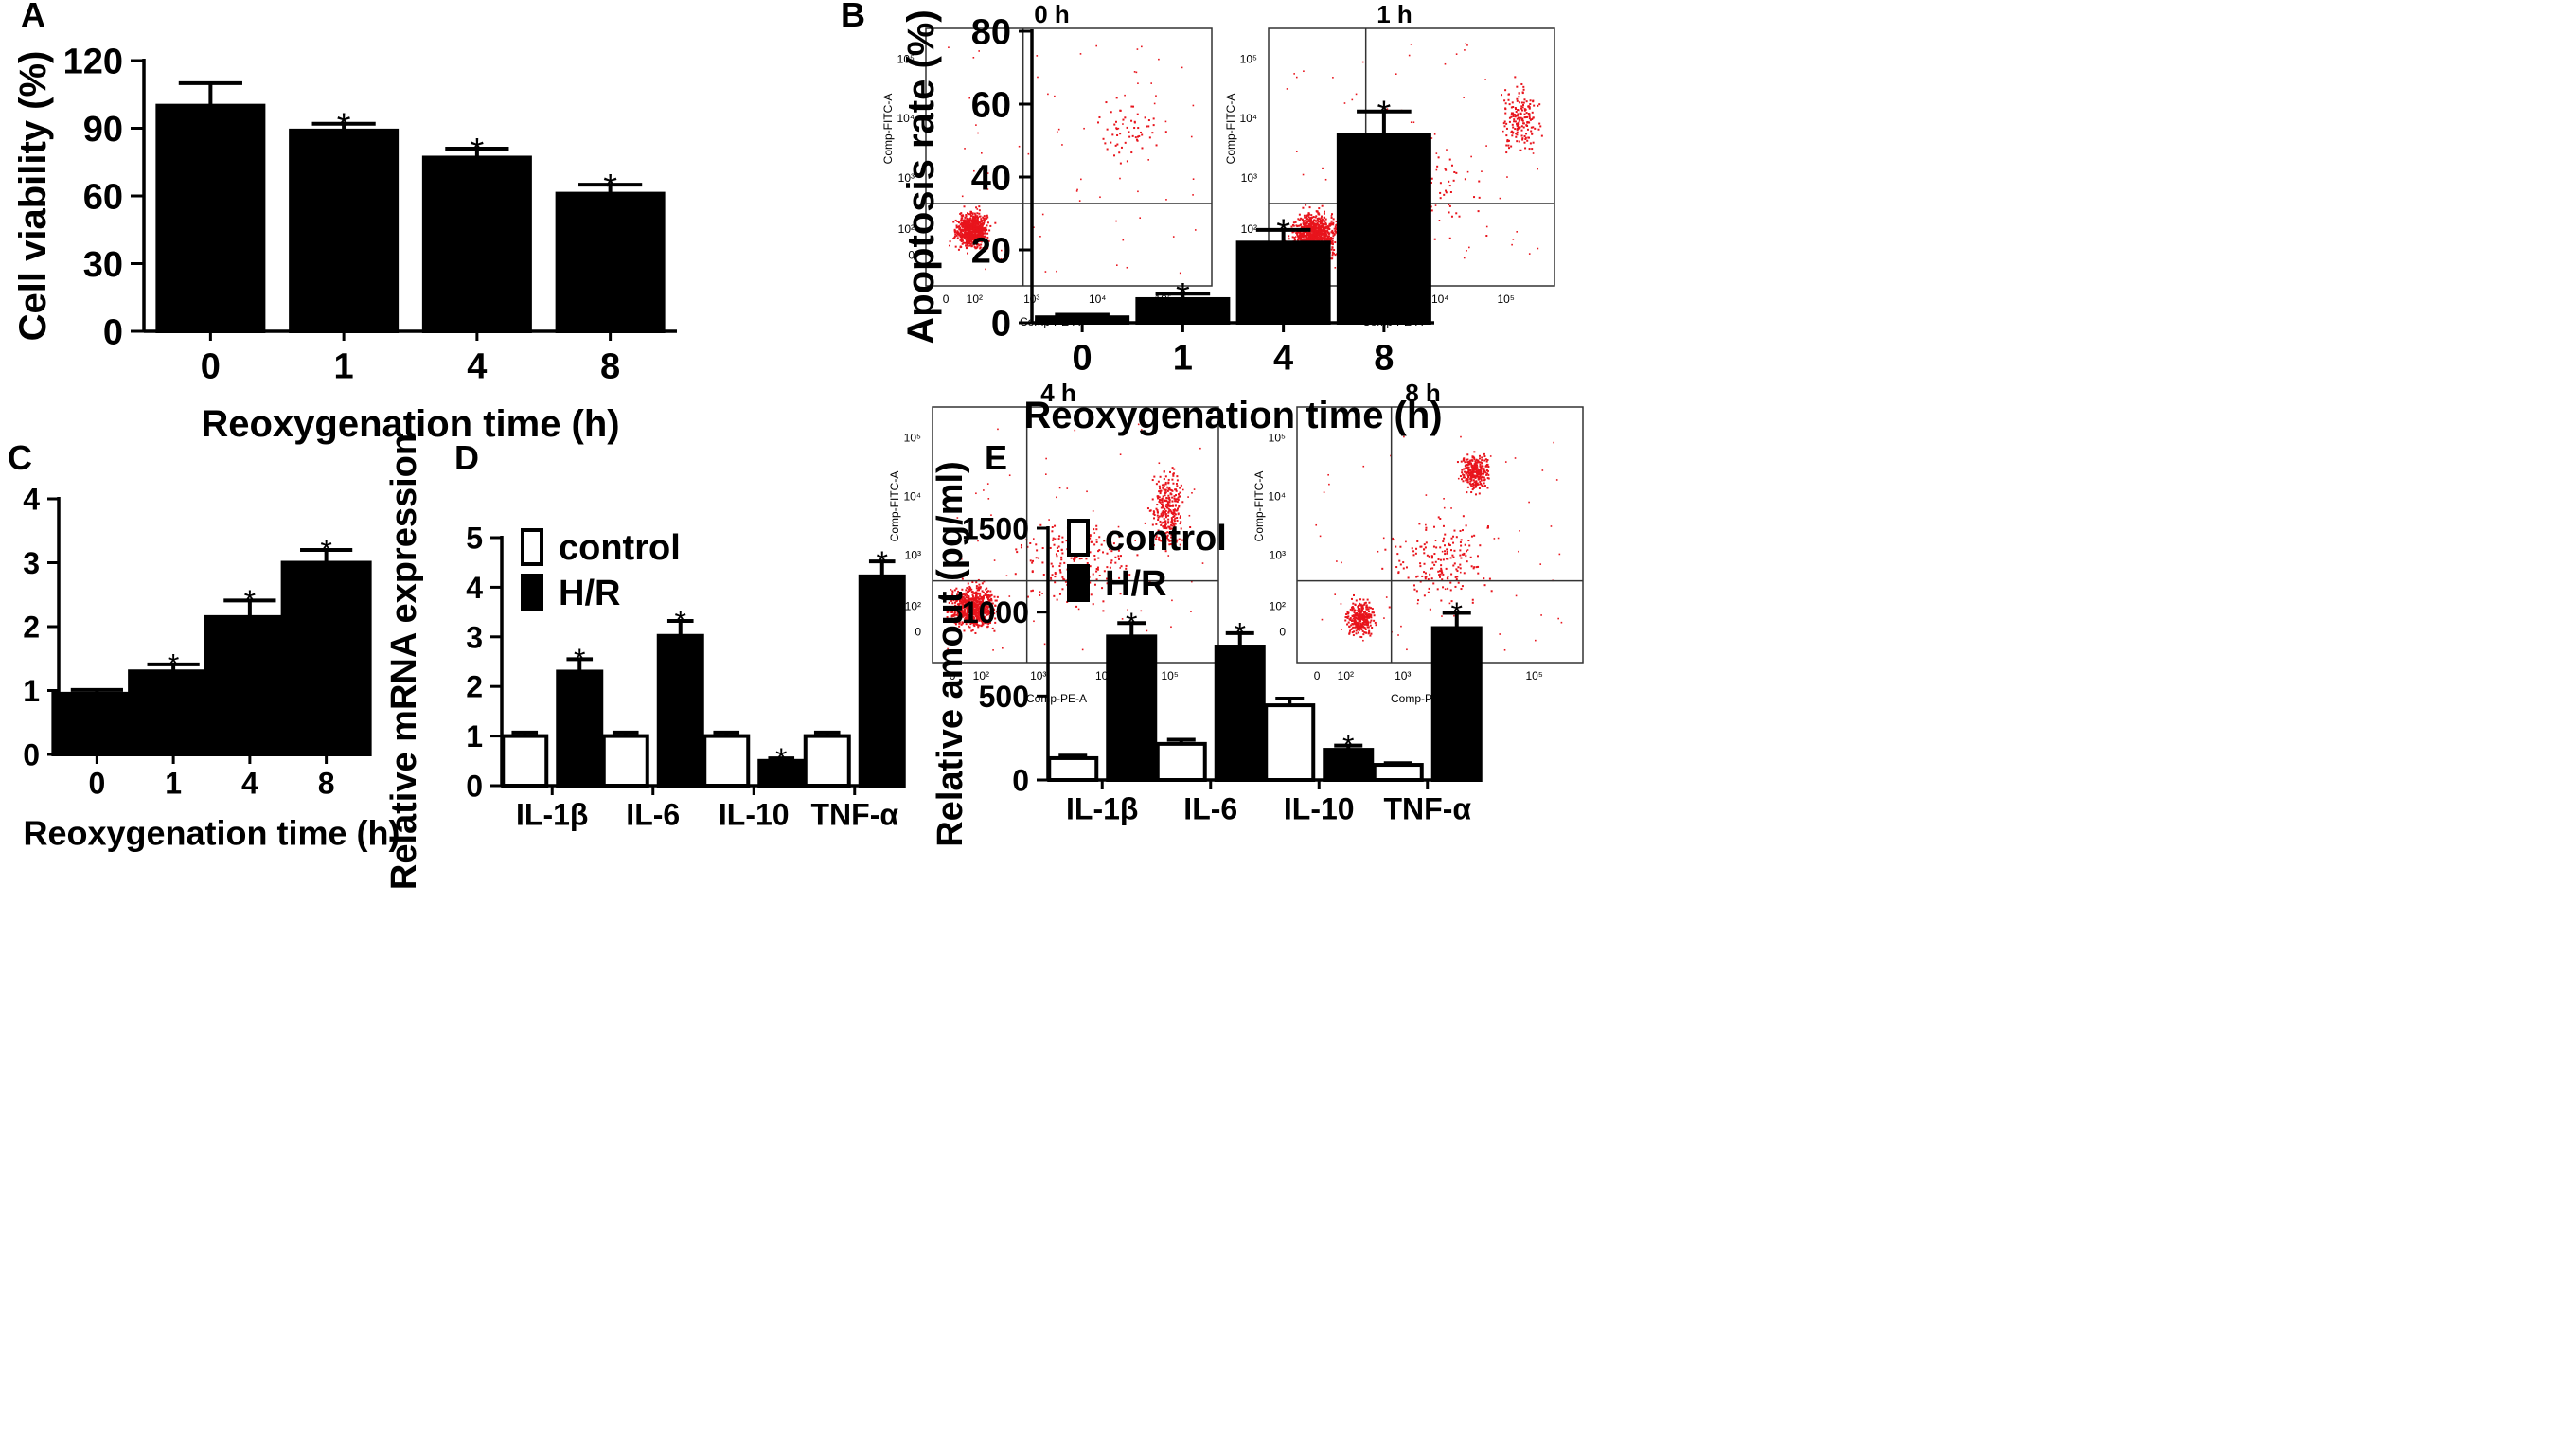  What do you see at coordinates (1384, 358) in the screenshot?
I see `x-tick-label: 8` at bounding box center [1384, 358].